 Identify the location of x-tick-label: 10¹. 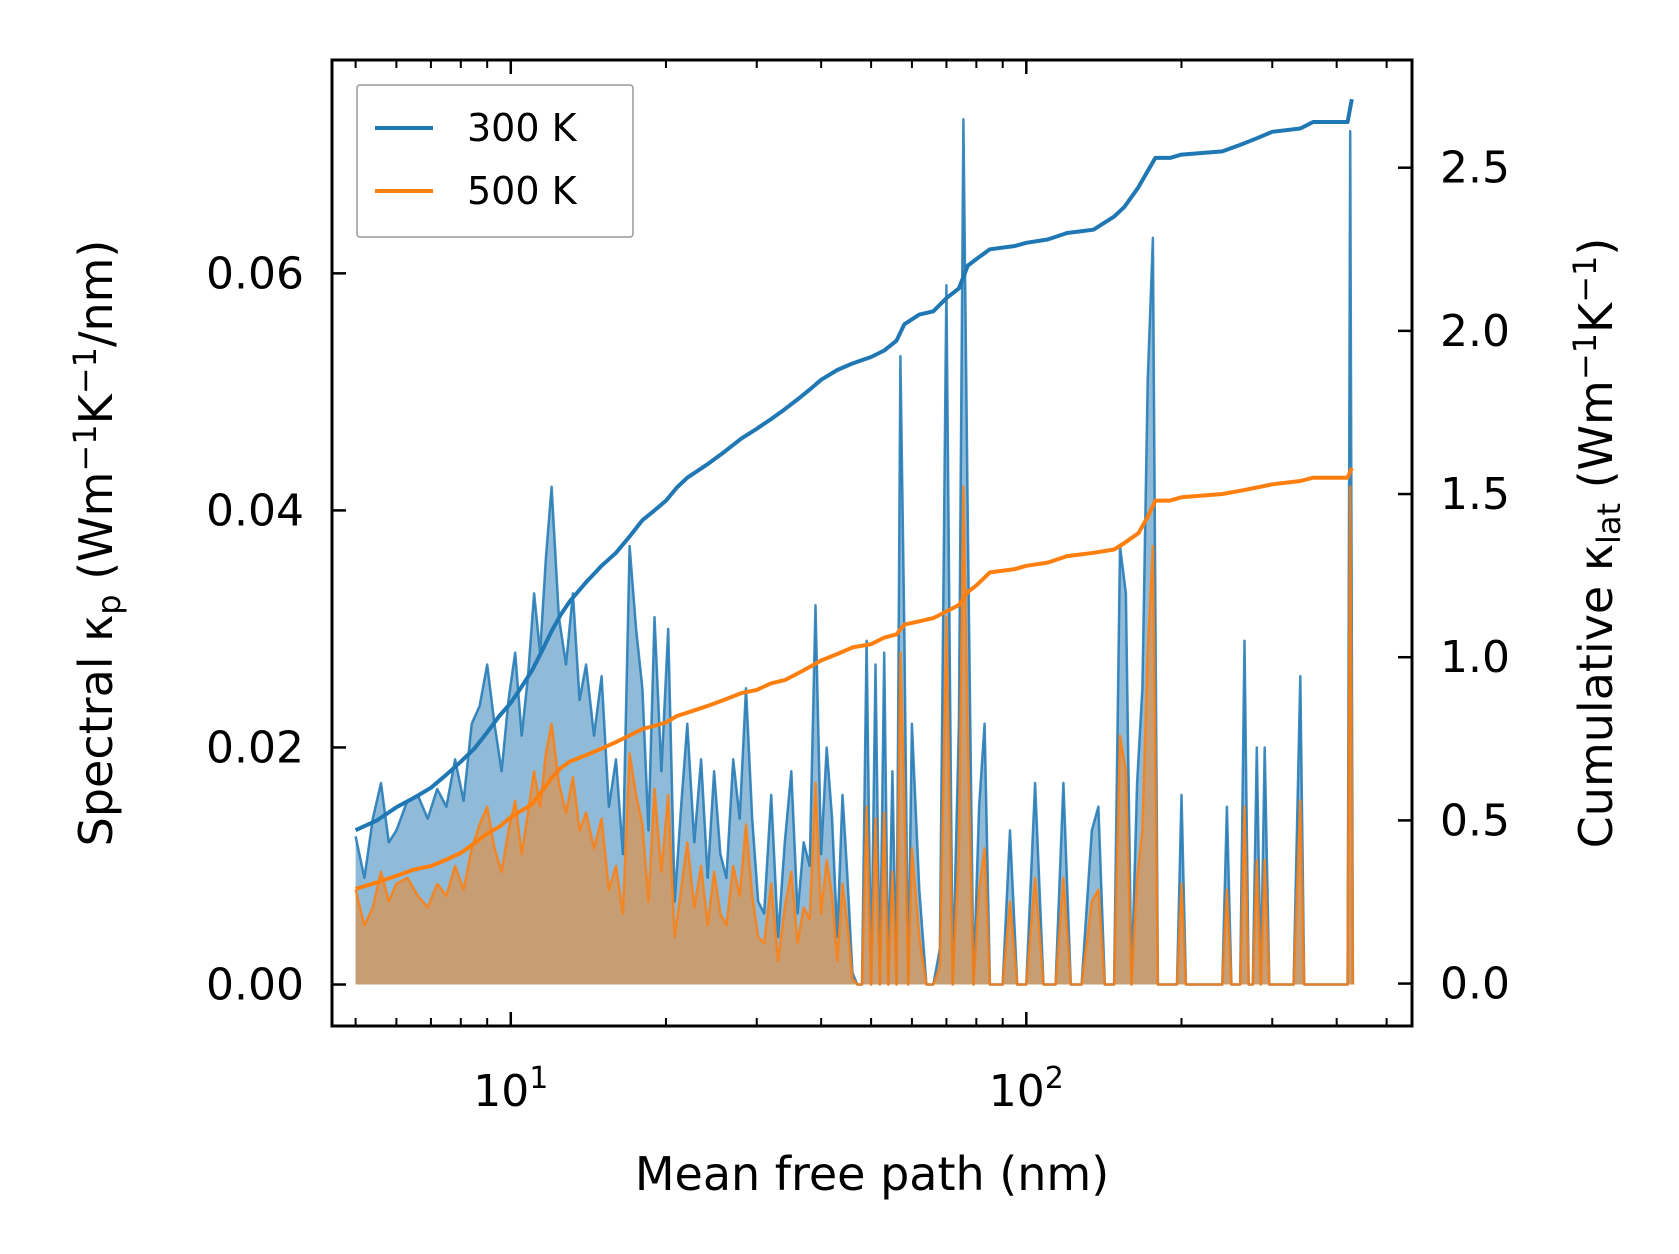
(510, 1089).